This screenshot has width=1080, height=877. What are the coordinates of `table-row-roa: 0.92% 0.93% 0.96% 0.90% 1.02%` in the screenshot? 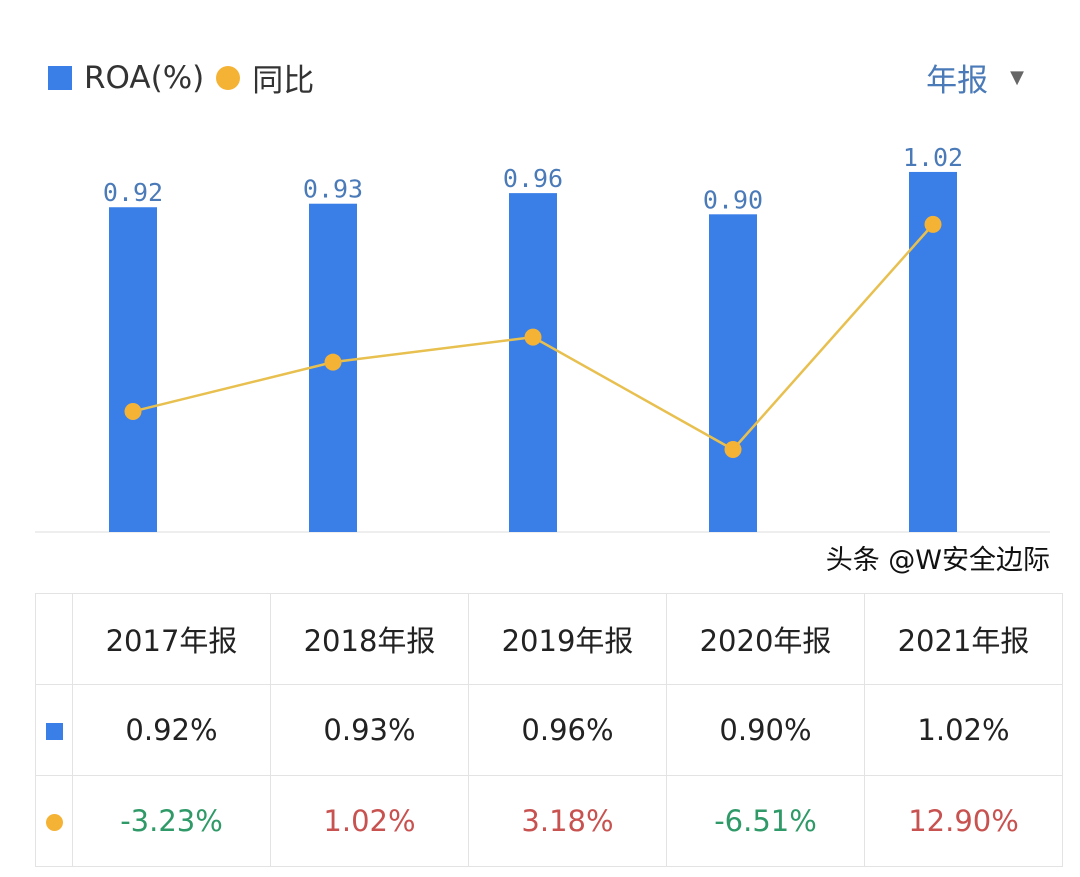 It's located at (549, 730).